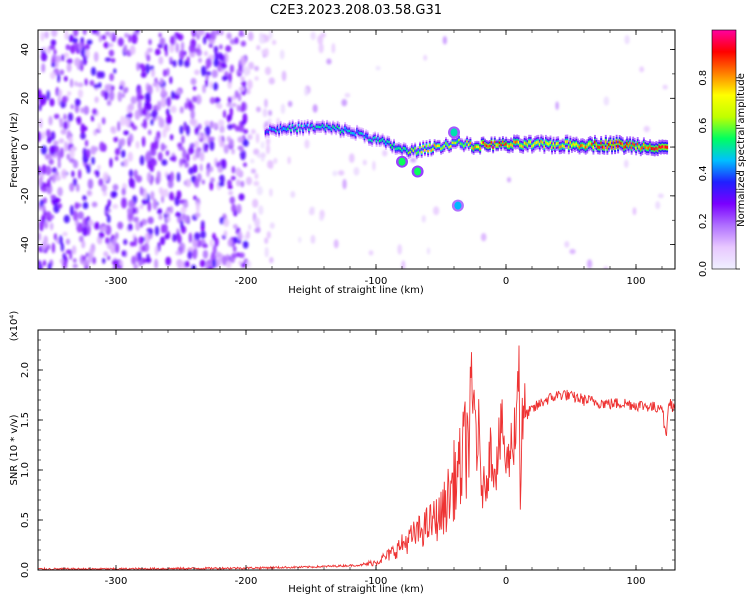 The width and height of the screenshot is (750, 604). What do you see at coordinates (25, 470) in the screenshot?
I see `y-tick-label: 1.0` at bounding box center [25, 470].